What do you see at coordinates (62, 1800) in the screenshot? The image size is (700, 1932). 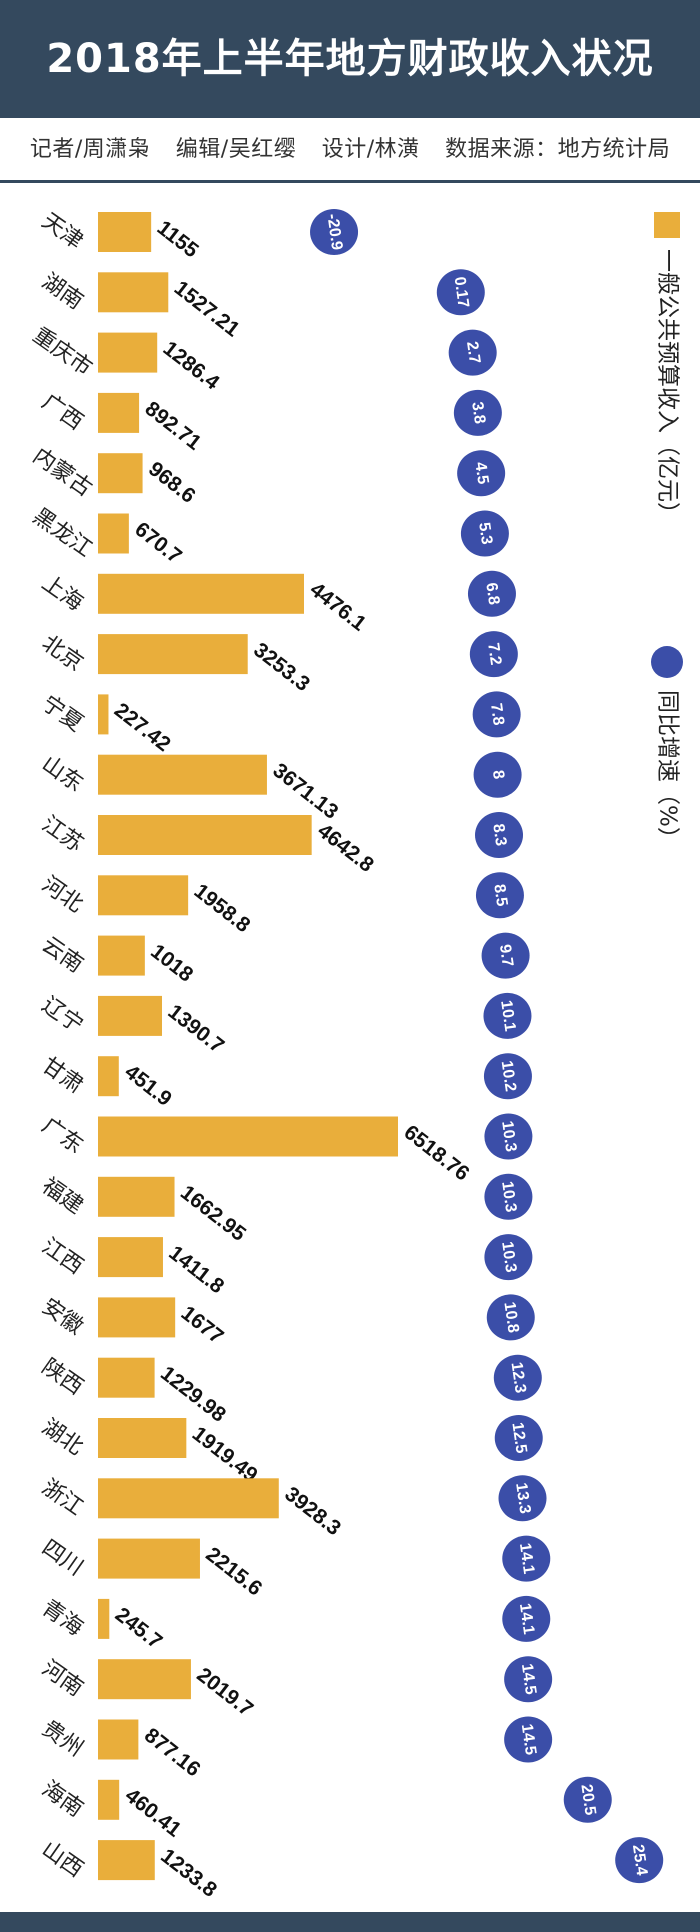 I see `category-label: 海南` at bounding box center [62, 1800].